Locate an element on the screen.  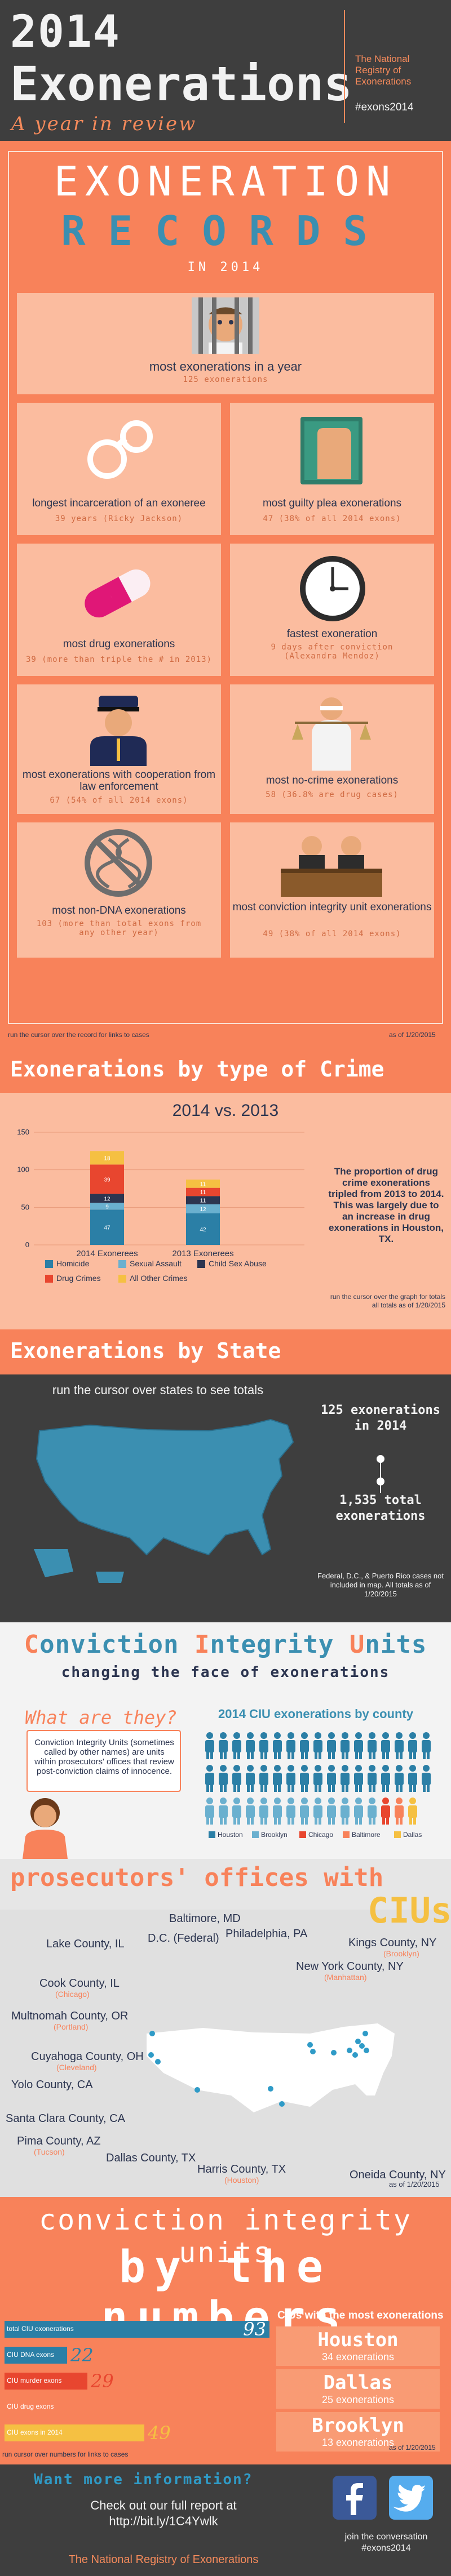
data-label: 18 is located at coordinates (107, 1158).